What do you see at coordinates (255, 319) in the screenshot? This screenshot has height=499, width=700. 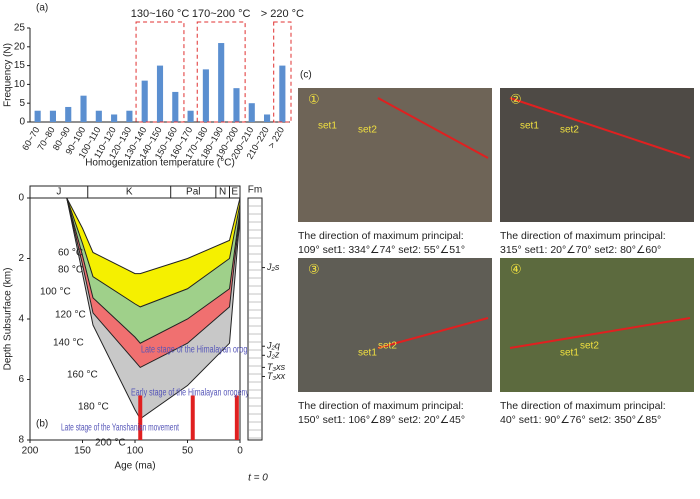 I see `column` at bounding box center [255, 319].